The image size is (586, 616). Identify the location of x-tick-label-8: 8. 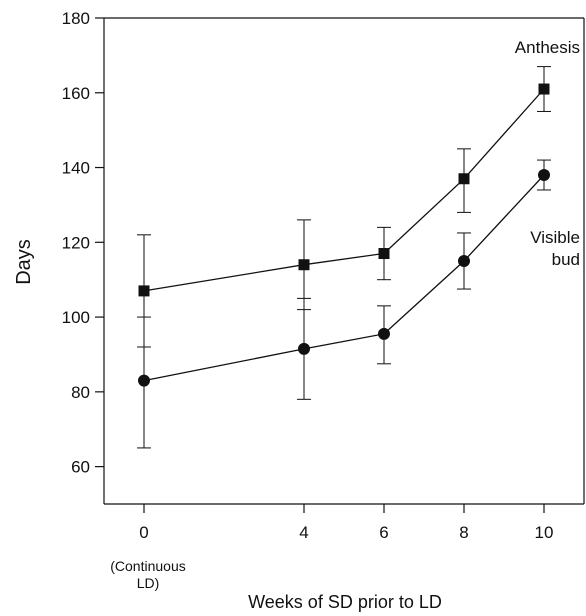
(463, 532).